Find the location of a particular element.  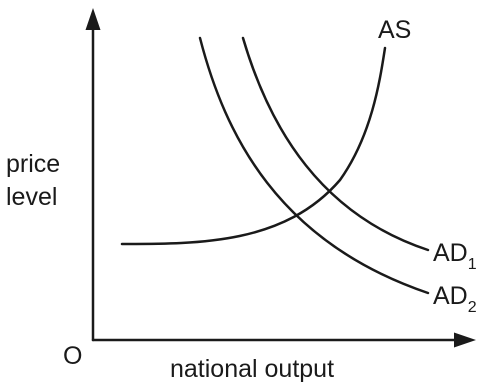

x-axis-arrowhead is located at coordinates (465, 340).